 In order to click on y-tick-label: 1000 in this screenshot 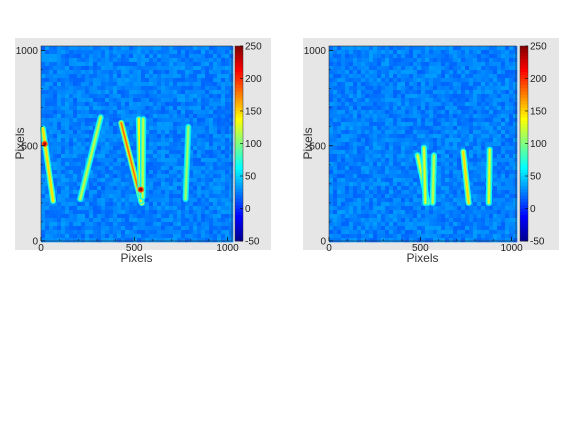, I will do `click(27, 51)`.